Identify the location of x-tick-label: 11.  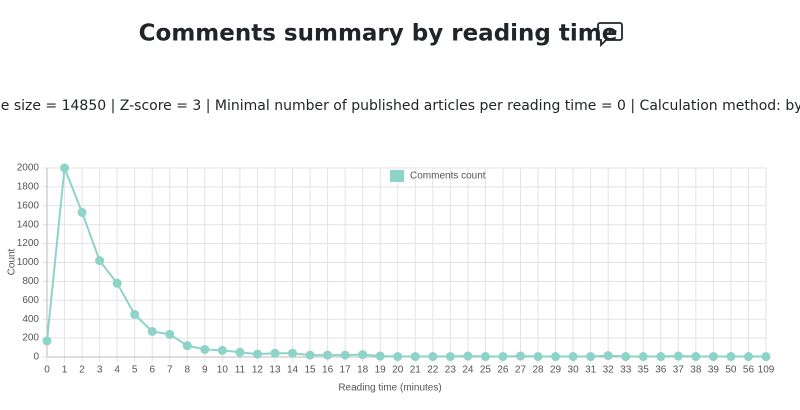
(240, 370).